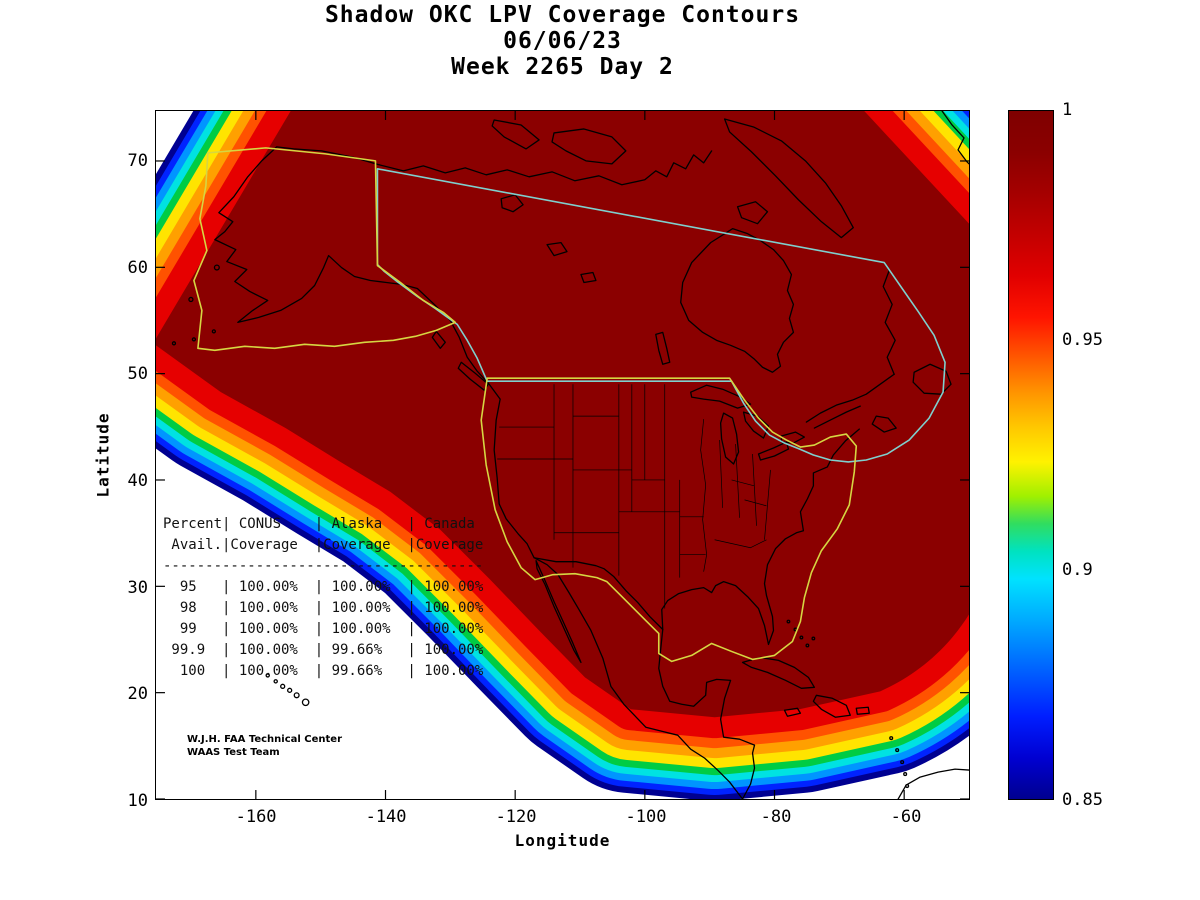  Describe the element at coordinates (906, 817) in the screenshot. I see `x-tick-label: -60` at that location.